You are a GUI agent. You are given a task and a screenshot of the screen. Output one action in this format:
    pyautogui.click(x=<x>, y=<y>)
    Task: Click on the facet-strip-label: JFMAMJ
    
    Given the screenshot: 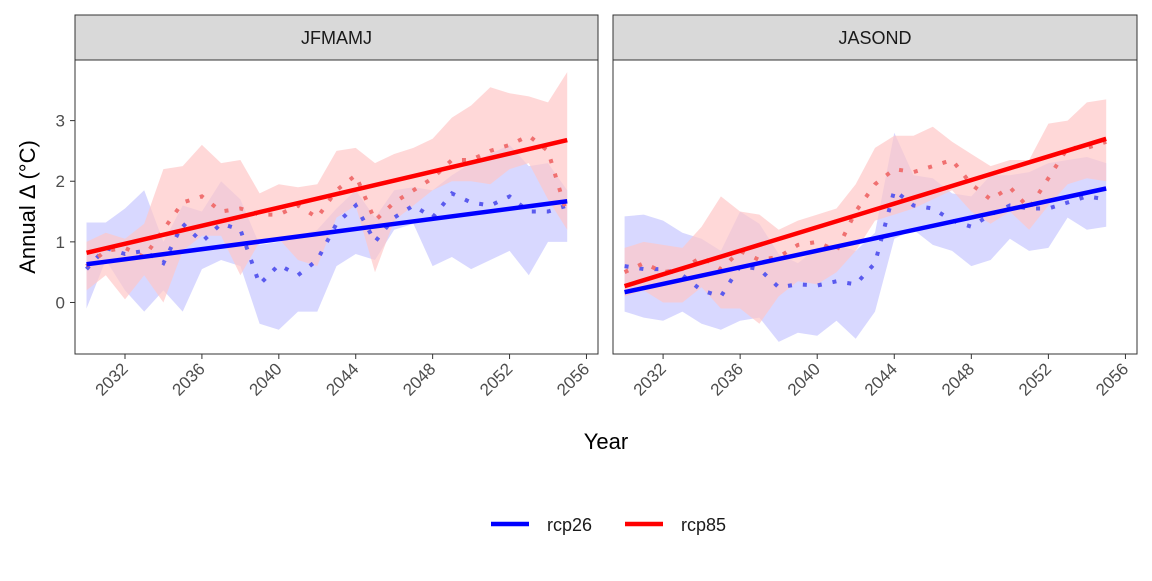 What is the action you would take?
    pyautogui.click(x=336, y=38)
    